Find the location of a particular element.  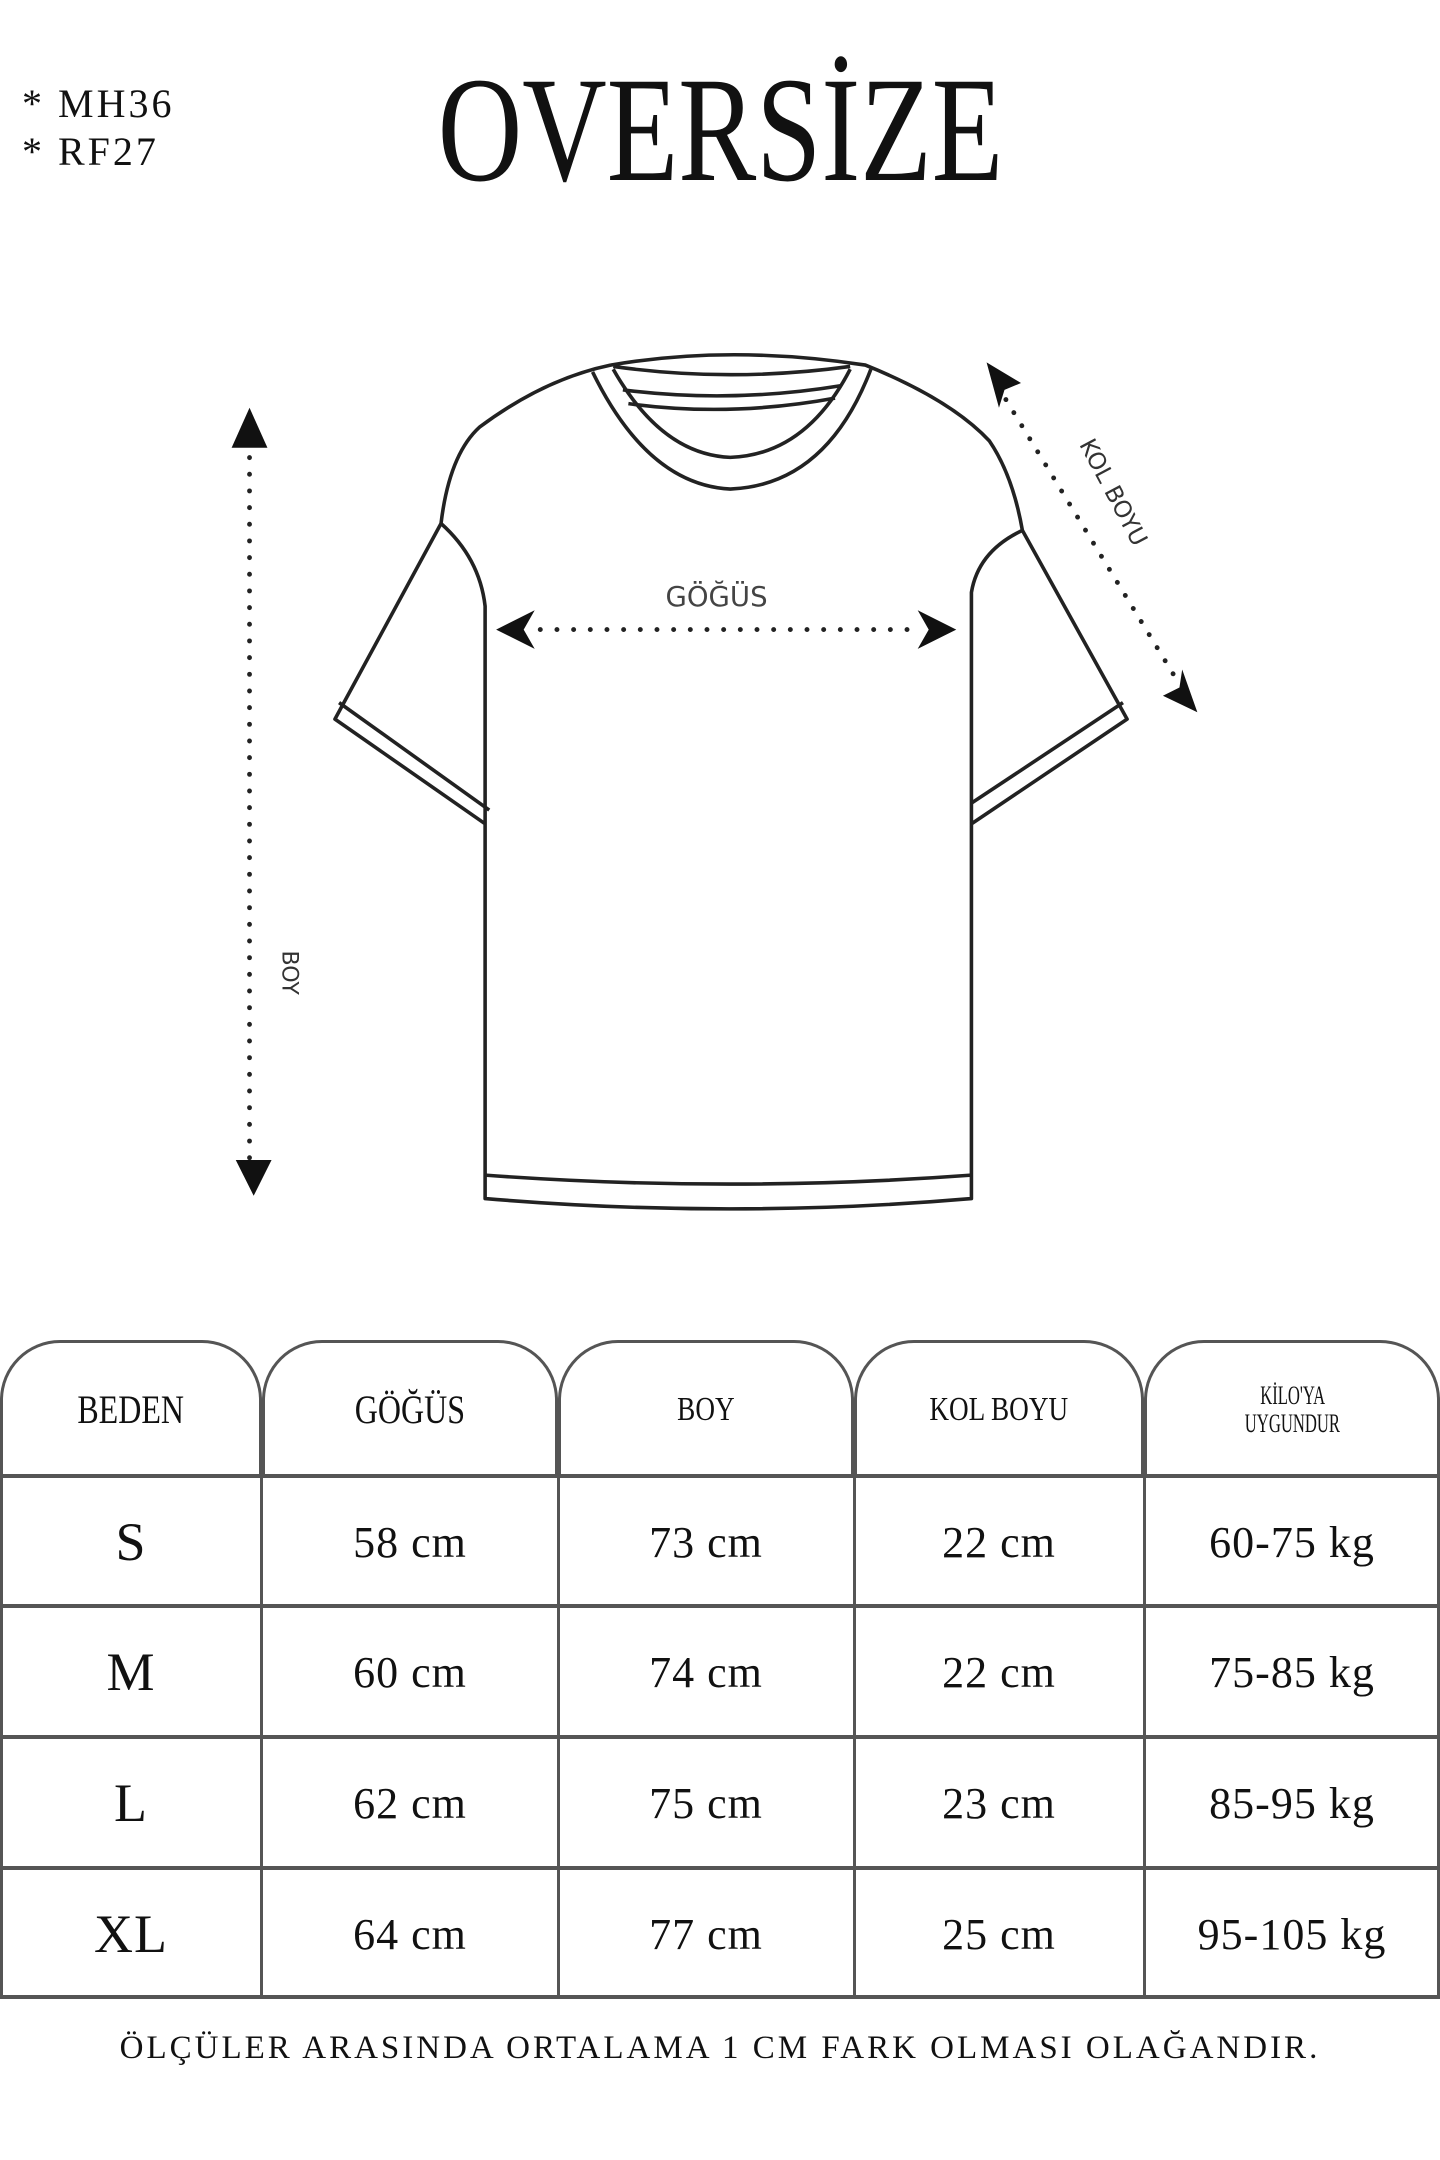

right-sleeve-cuff is located at coordinates (1047, 753).